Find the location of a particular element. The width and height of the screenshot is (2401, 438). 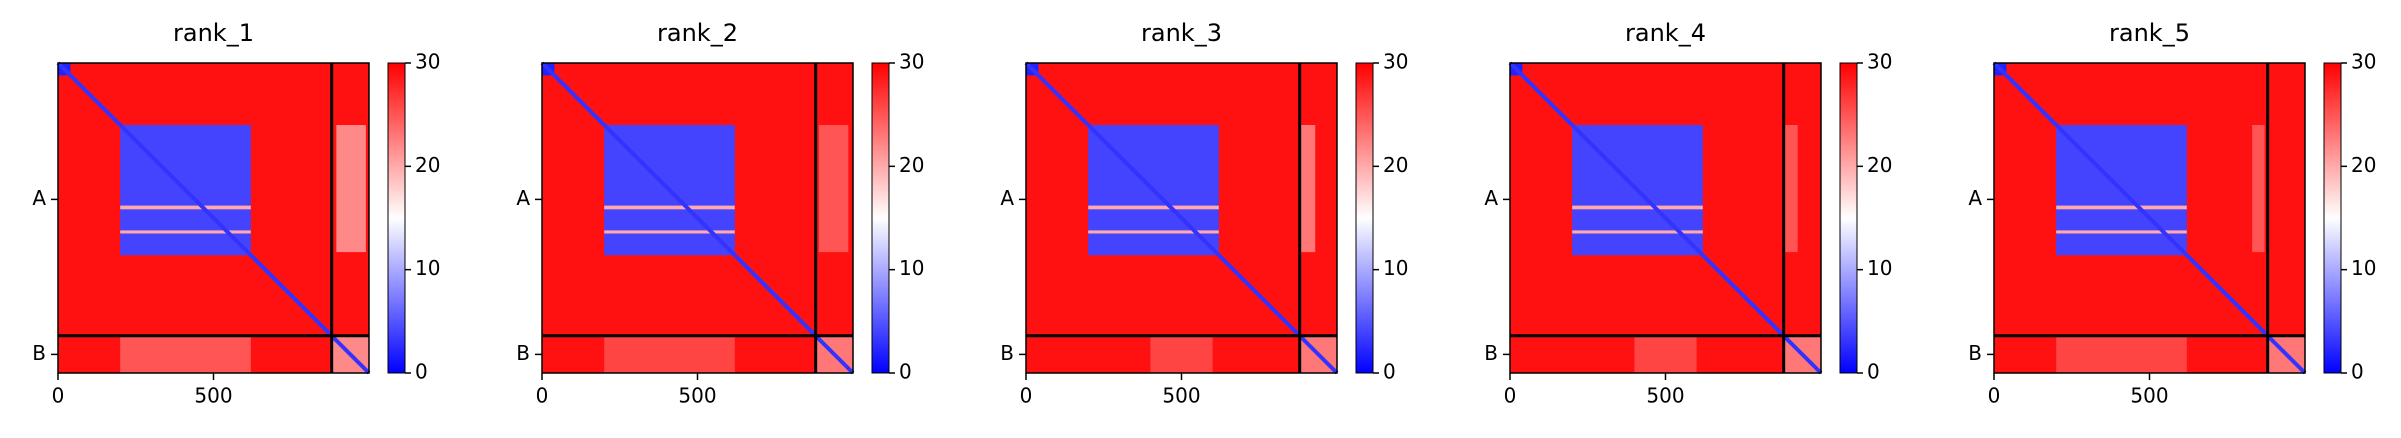

panel-title: rank_4 is located at coordinates (1665, 33).